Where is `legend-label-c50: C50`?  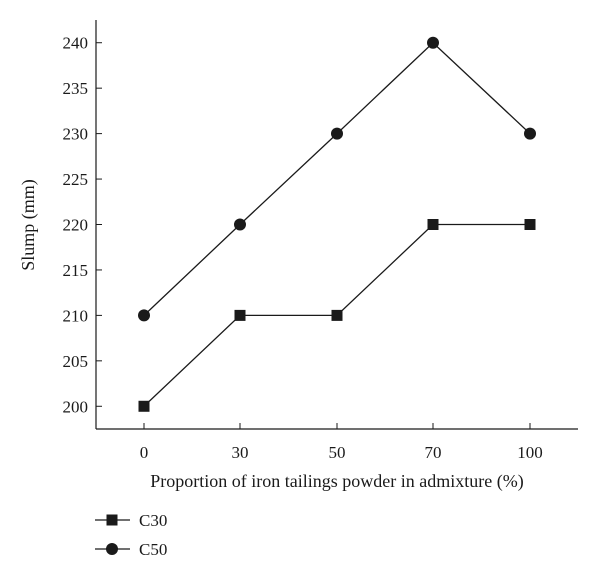
legend-label-c50: C50 is located at coordinates (153, 549).